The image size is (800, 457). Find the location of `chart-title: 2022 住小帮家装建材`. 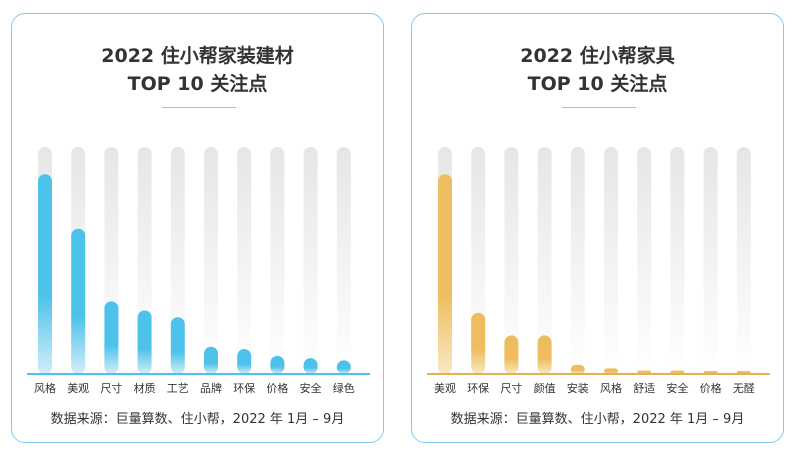

chart-title: 2022 住小帮家装建材 is located at coordinates (197, 56).